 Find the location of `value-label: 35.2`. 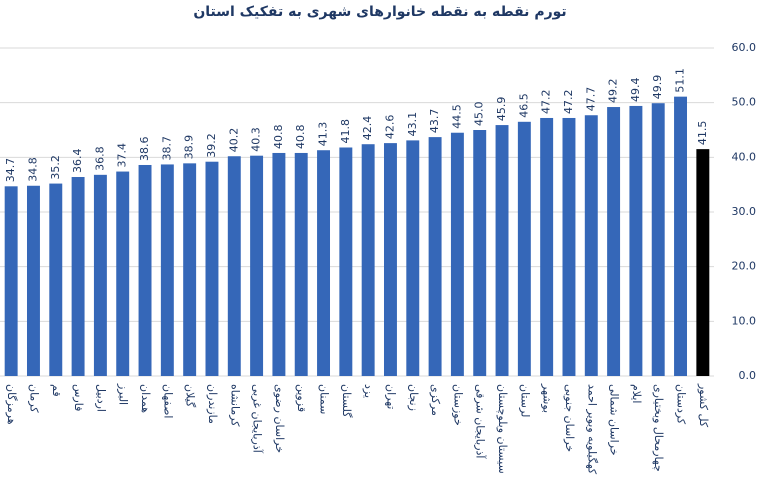

value-label: 35.2 is located at coordinates (55, 167).